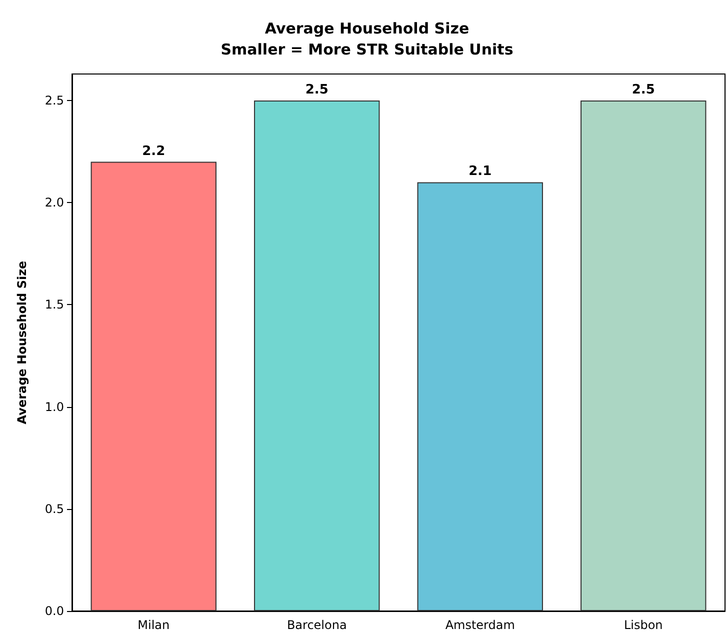 This screenshot has height=637, width=726. What do you see at coordinates (54, 101) in the screenshot?
I see `y-tick-label: 2.5` at bounding box center [54, 101].